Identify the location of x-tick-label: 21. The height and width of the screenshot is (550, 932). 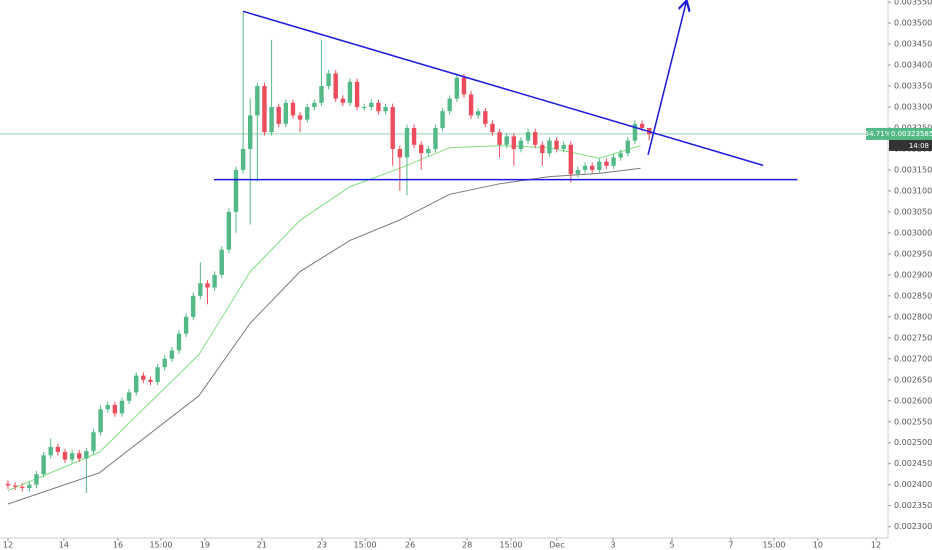
(262, 545).